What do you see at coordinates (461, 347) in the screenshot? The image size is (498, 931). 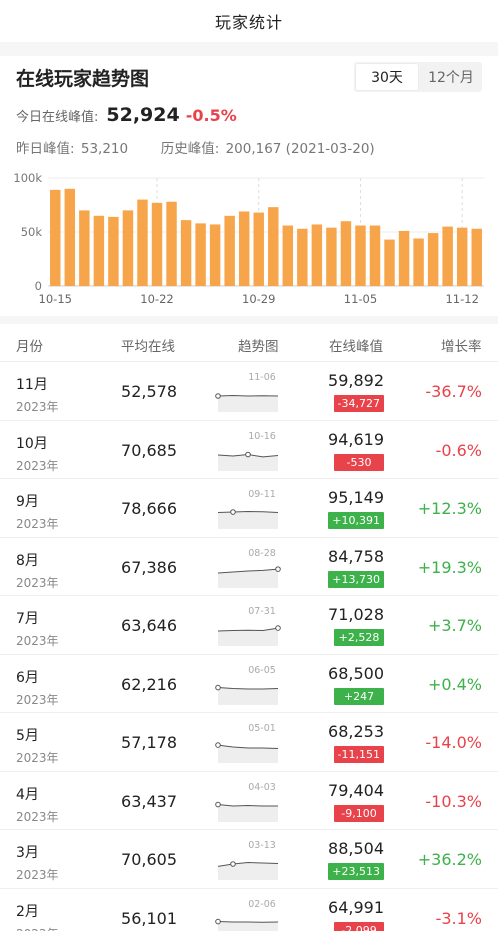 I see `col-growth-header: 增长率` at bounding box center [461, 347].